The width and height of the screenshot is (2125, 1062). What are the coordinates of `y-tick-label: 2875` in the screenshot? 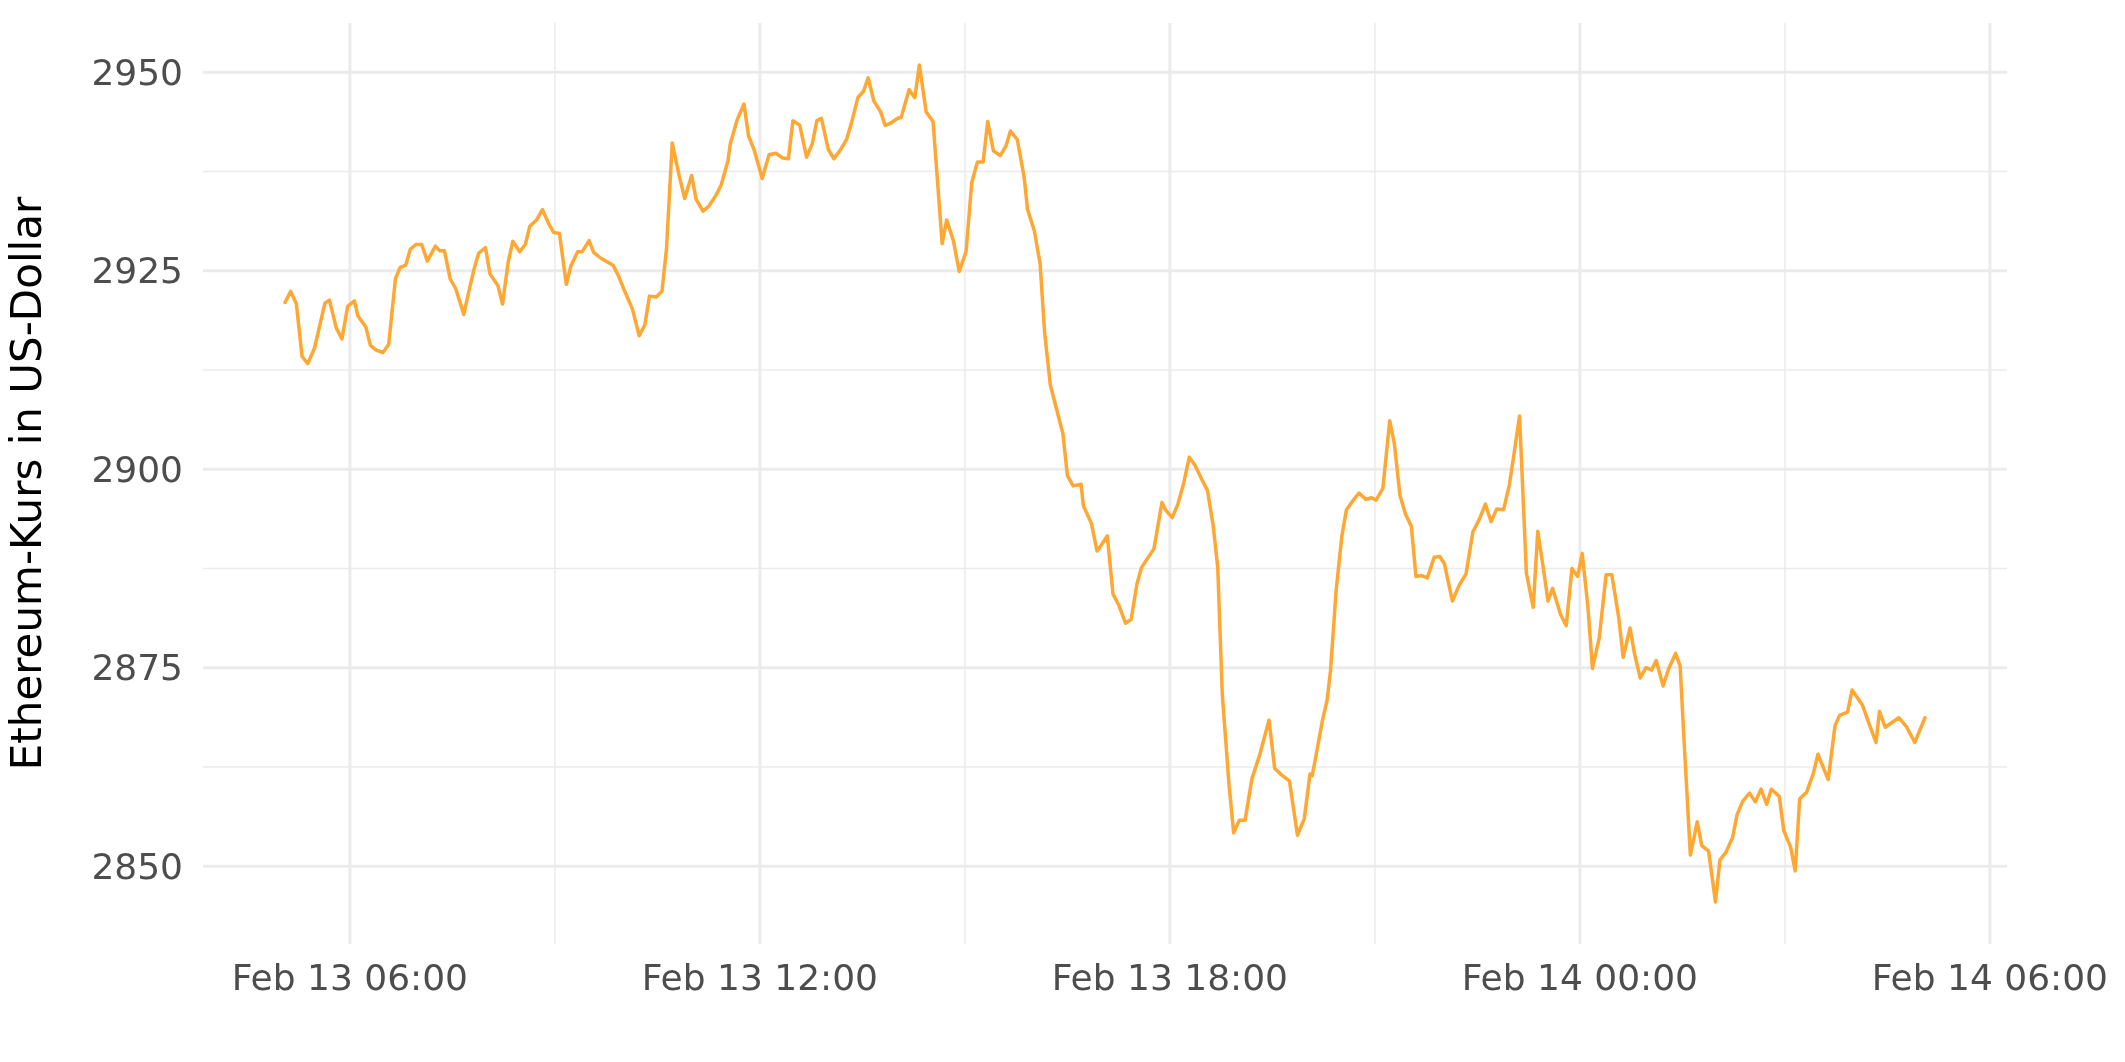 It's located at (137, 668).